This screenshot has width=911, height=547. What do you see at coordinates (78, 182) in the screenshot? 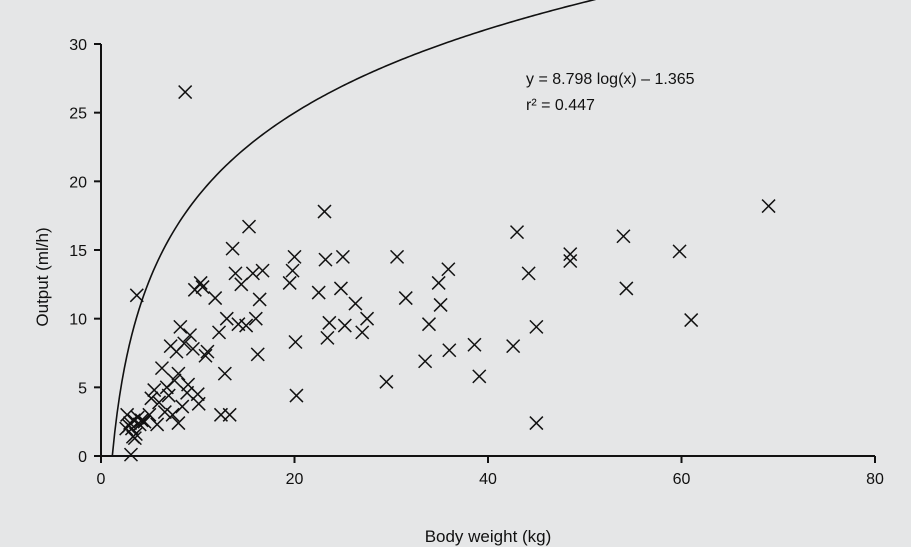
I see `y-tick-label: 20` at bounding box center [78, 182].